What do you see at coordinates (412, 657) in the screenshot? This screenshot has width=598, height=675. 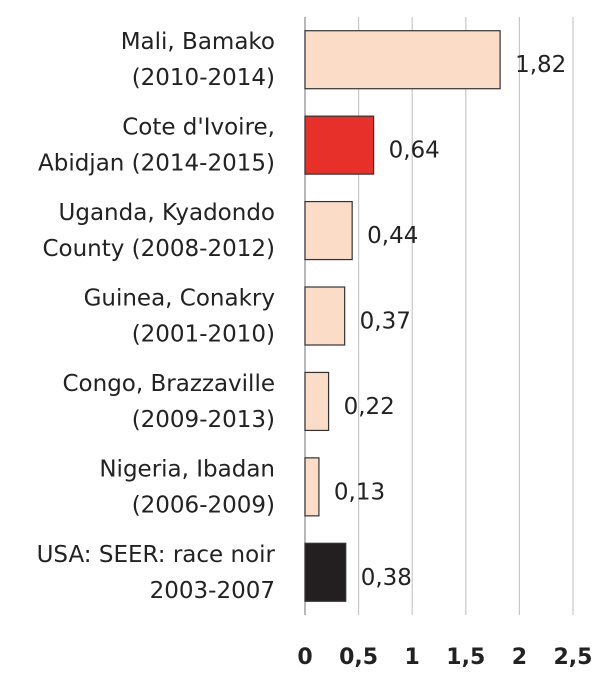 I see `x-tick-label: 1` at bounding box center [412, 657].